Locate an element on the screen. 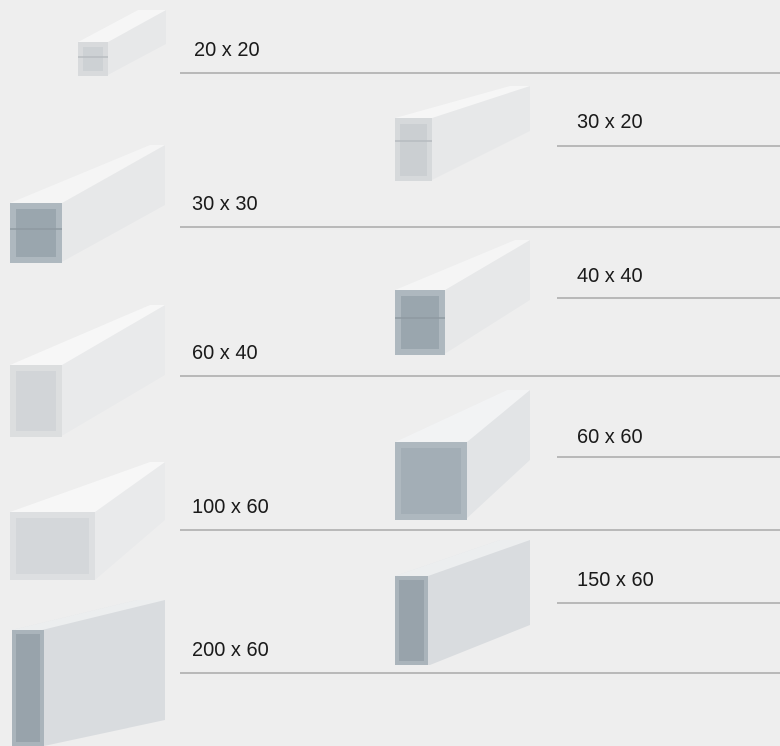 Image resolution: width=780 pixels, height=746 pixels. duct-size-label: 40 x 40 is located at coordinates (610, 276).